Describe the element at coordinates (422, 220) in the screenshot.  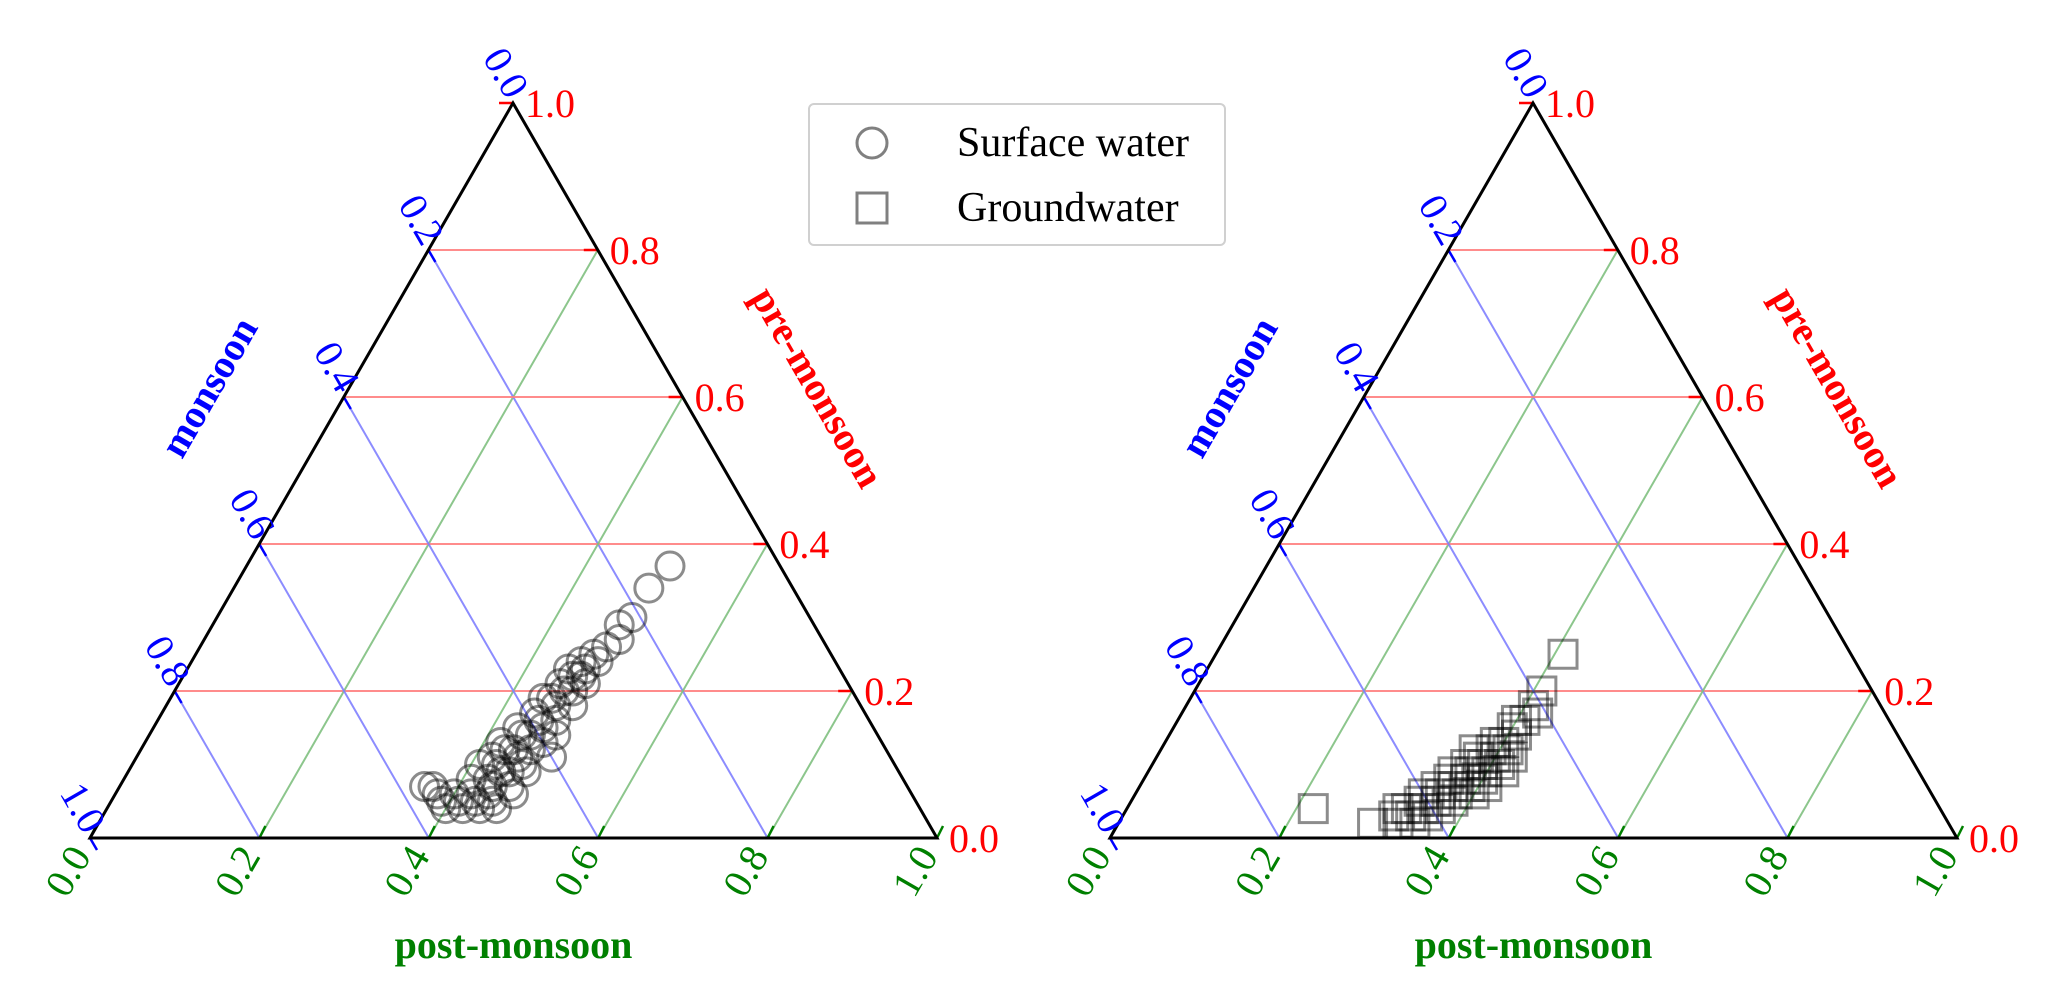
I see `tick-label-monsoon: 0.2` at that location.